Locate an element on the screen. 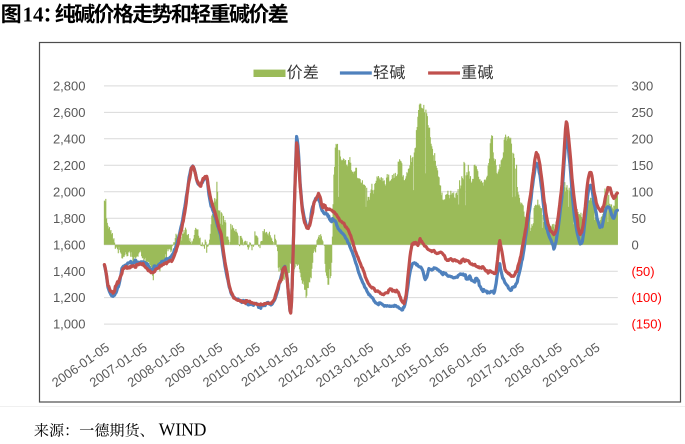  svg-text: WIND is located at coordinates (183, 430).